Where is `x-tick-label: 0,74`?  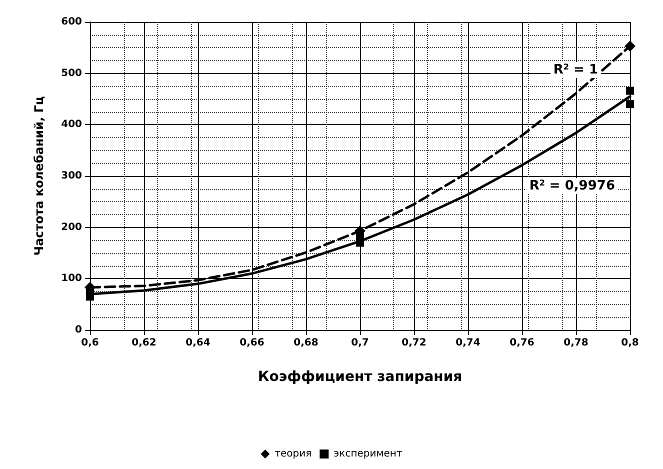
x-tick-label: 0,74 is located at coordinates (468, 343).